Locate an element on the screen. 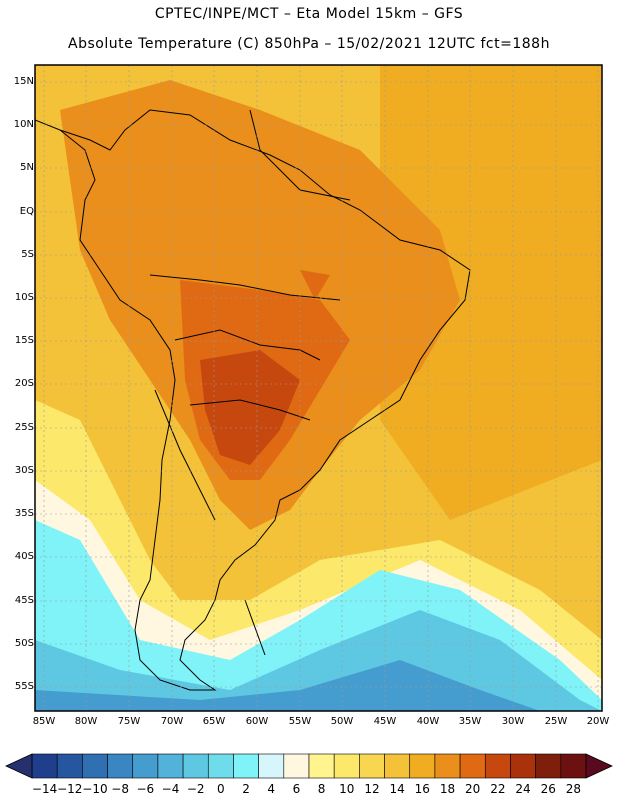 The width and height of the screenshot is (618, 800). colorbar-label: 2 is located at coordinates (246, 789).